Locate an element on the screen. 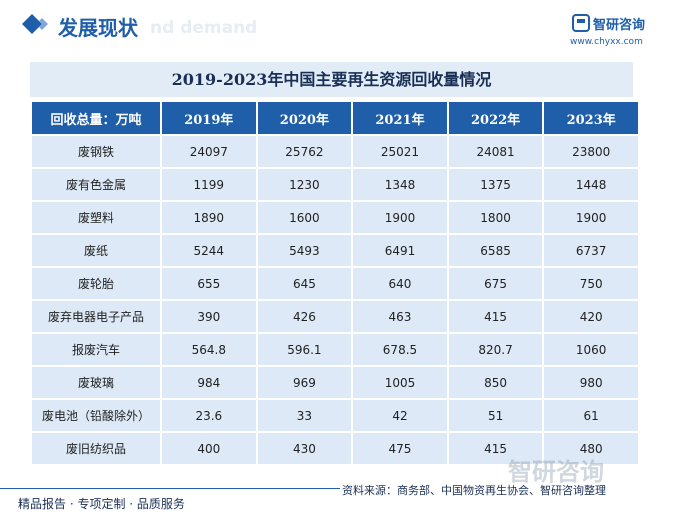  row-label: 废电池（铅酸除外） is located at coordinates (96, 415).